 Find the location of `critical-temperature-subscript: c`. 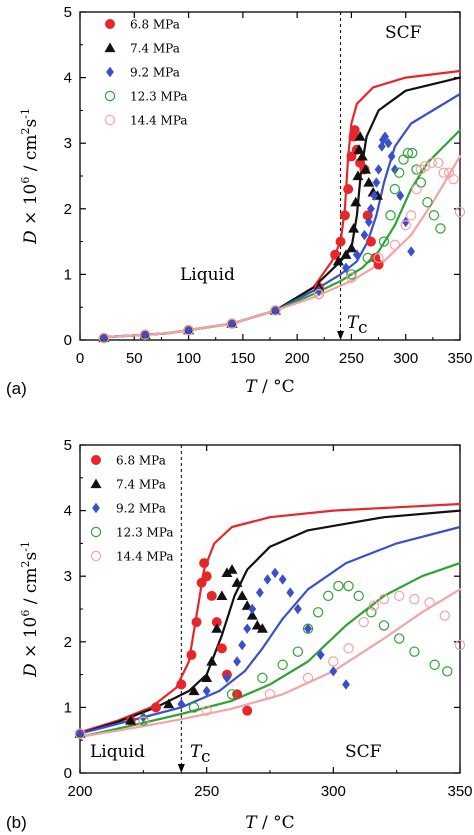

critical-temperature-subscript: c is located at coordinates (363, 328).